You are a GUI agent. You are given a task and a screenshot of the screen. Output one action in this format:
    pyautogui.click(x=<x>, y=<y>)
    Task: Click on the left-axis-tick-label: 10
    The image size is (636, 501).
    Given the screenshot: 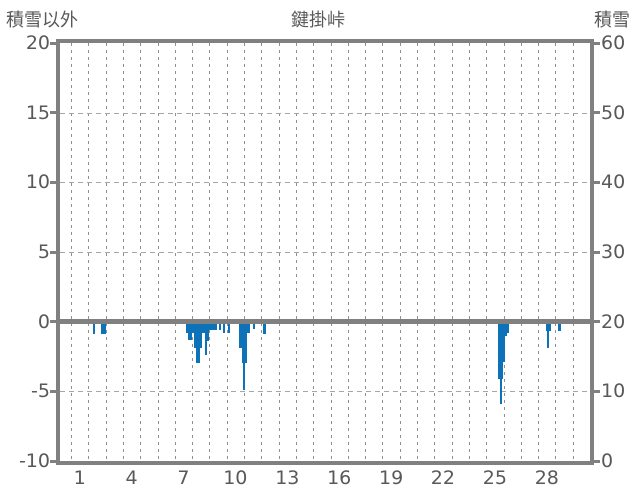 What is the action you would take?
    pyautogui.click(x=37, y=182)
    